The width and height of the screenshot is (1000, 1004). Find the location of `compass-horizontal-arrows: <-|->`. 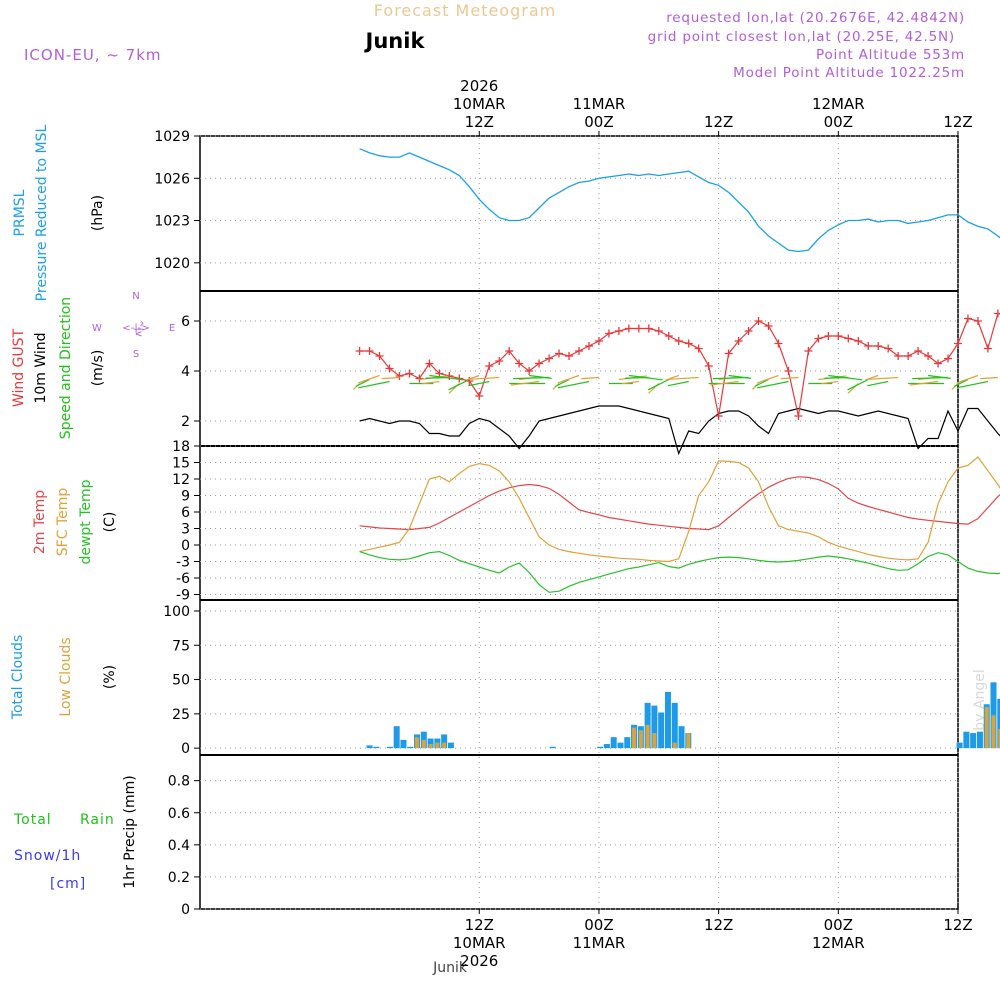

compass-horizontal-arrows: <-|-> is located at coordinates (135, 328).